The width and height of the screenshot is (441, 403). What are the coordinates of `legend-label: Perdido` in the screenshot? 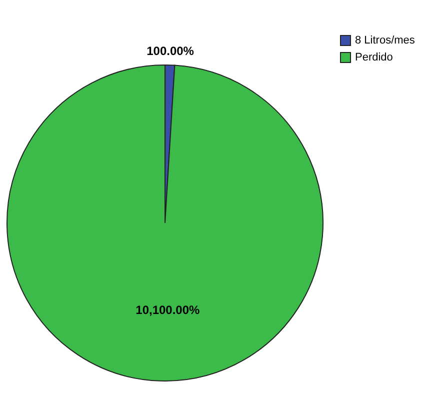 It's located at (374, 58).